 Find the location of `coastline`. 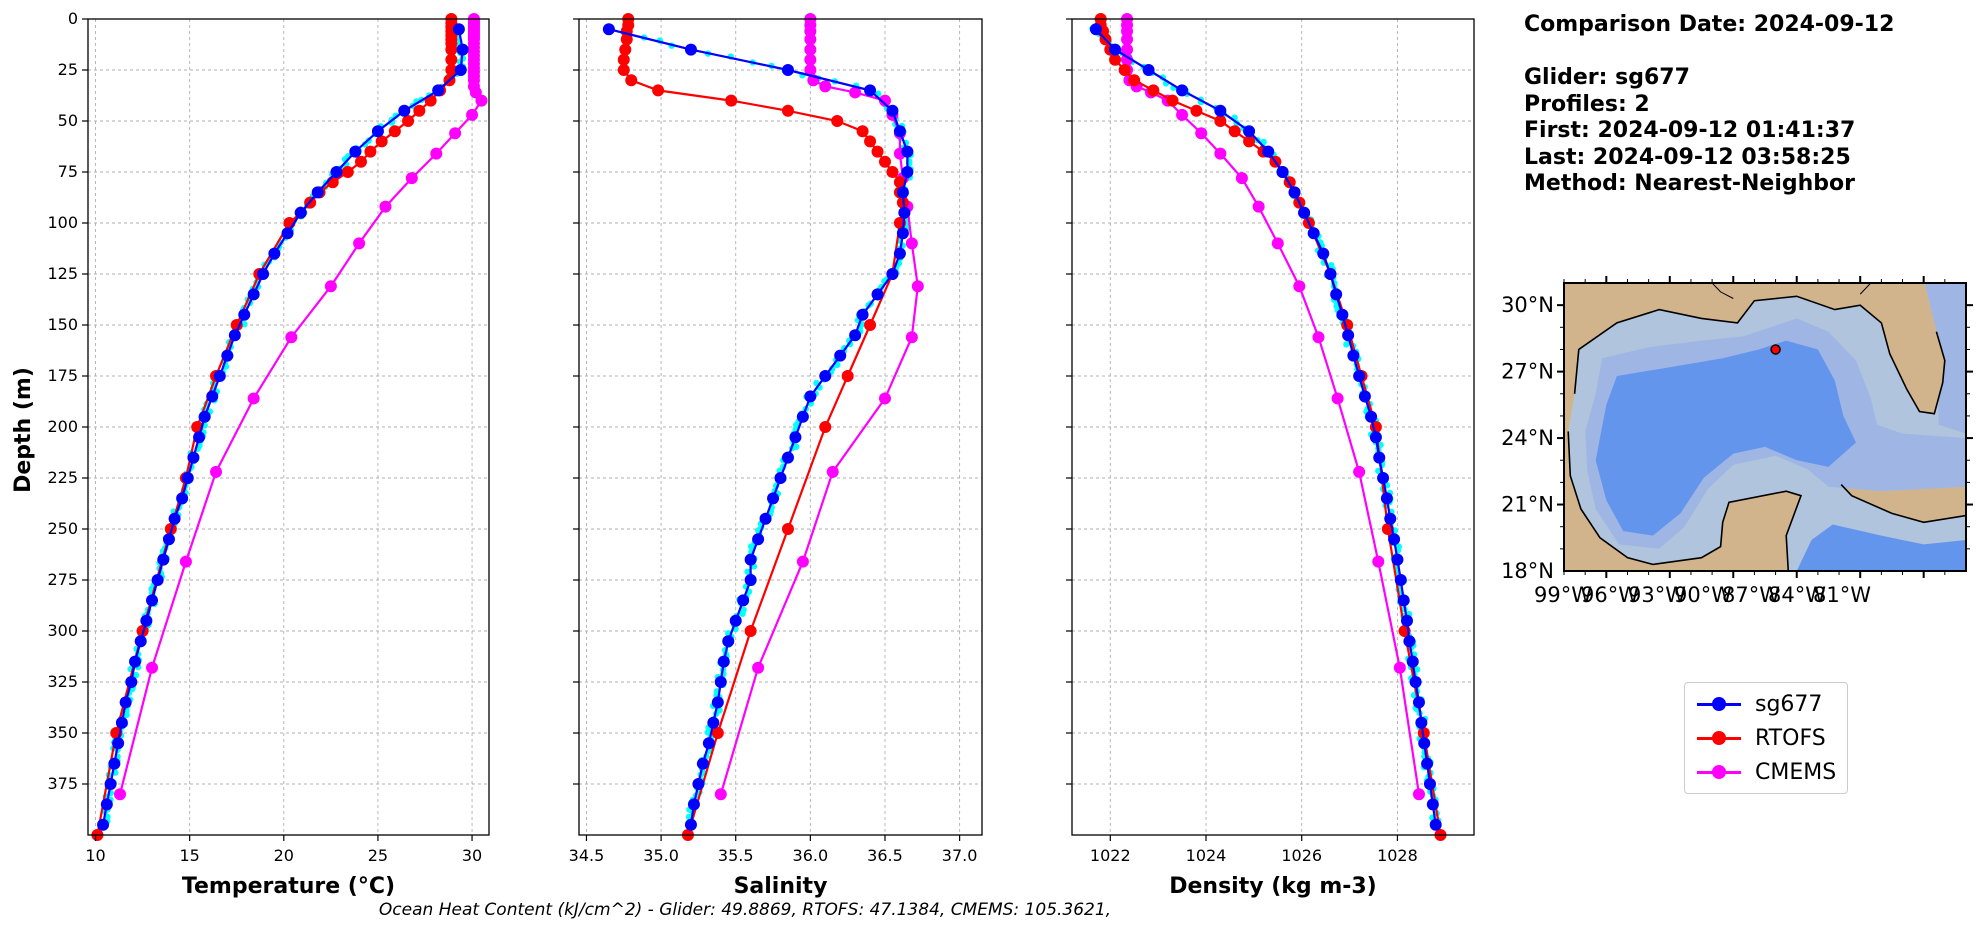

coastline is located at coordinates (1759, 355).